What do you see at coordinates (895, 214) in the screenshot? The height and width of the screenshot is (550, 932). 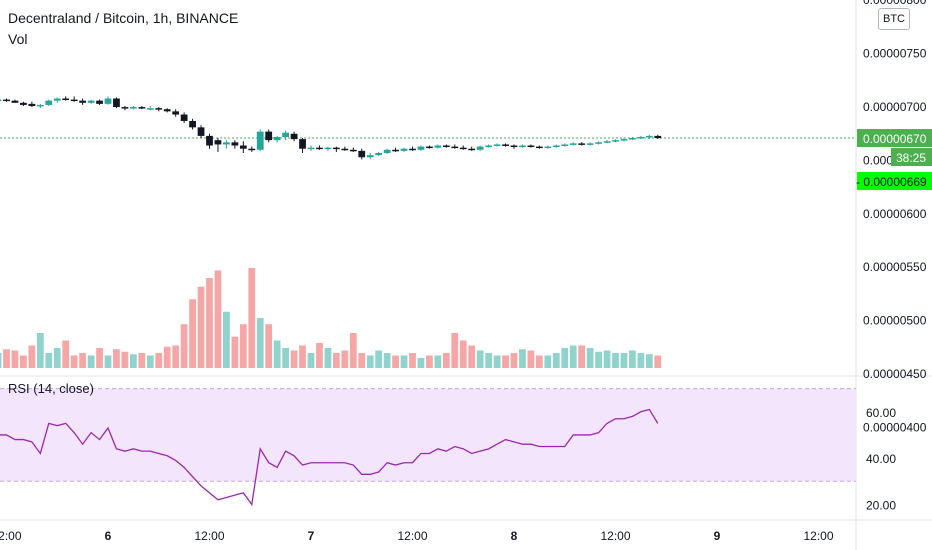 I see `price-tick-label: 0.00000600` at bounding box center [895, 214].